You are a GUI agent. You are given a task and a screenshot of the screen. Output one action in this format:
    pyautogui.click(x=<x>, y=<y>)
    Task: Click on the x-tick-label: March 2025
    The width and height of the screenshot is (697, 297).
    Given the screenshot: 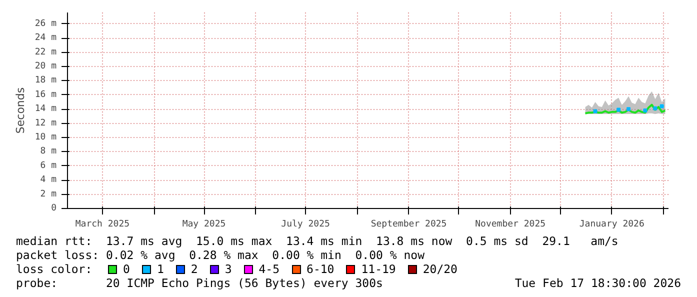 What is the action you would take?
    pyautogui.click(x=102, y=225)
    